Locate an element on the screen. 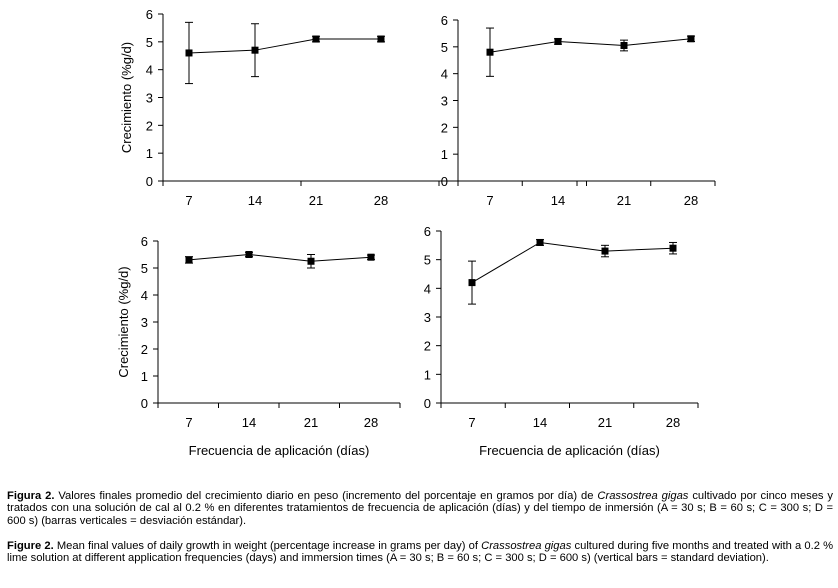 This screenshot has width=838, height=588. caption-en-species: Crassostrea gigas is located at coordinates (526, 546).